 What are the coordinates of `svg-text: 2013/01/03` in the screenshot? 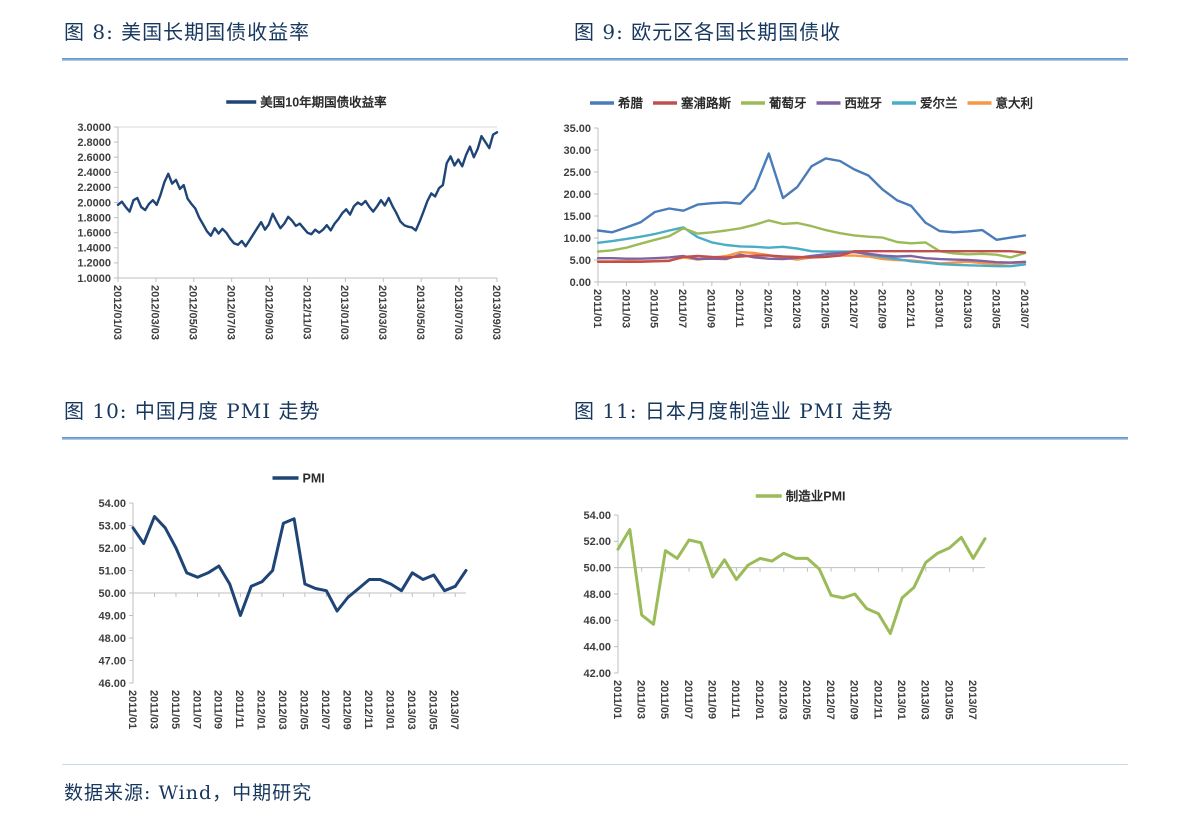 It's located at (344, 312).